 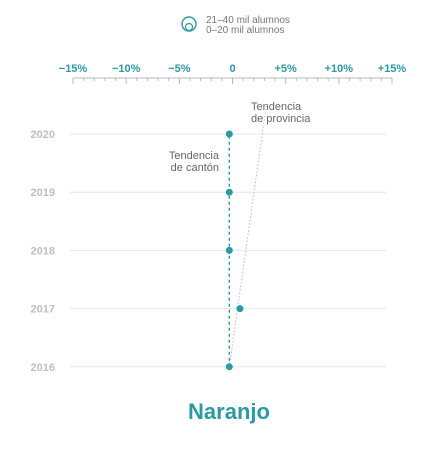 I want to click on legend: 21–40 mil alumnos 0–20 mil alumnos, so click(x=235, y=25).